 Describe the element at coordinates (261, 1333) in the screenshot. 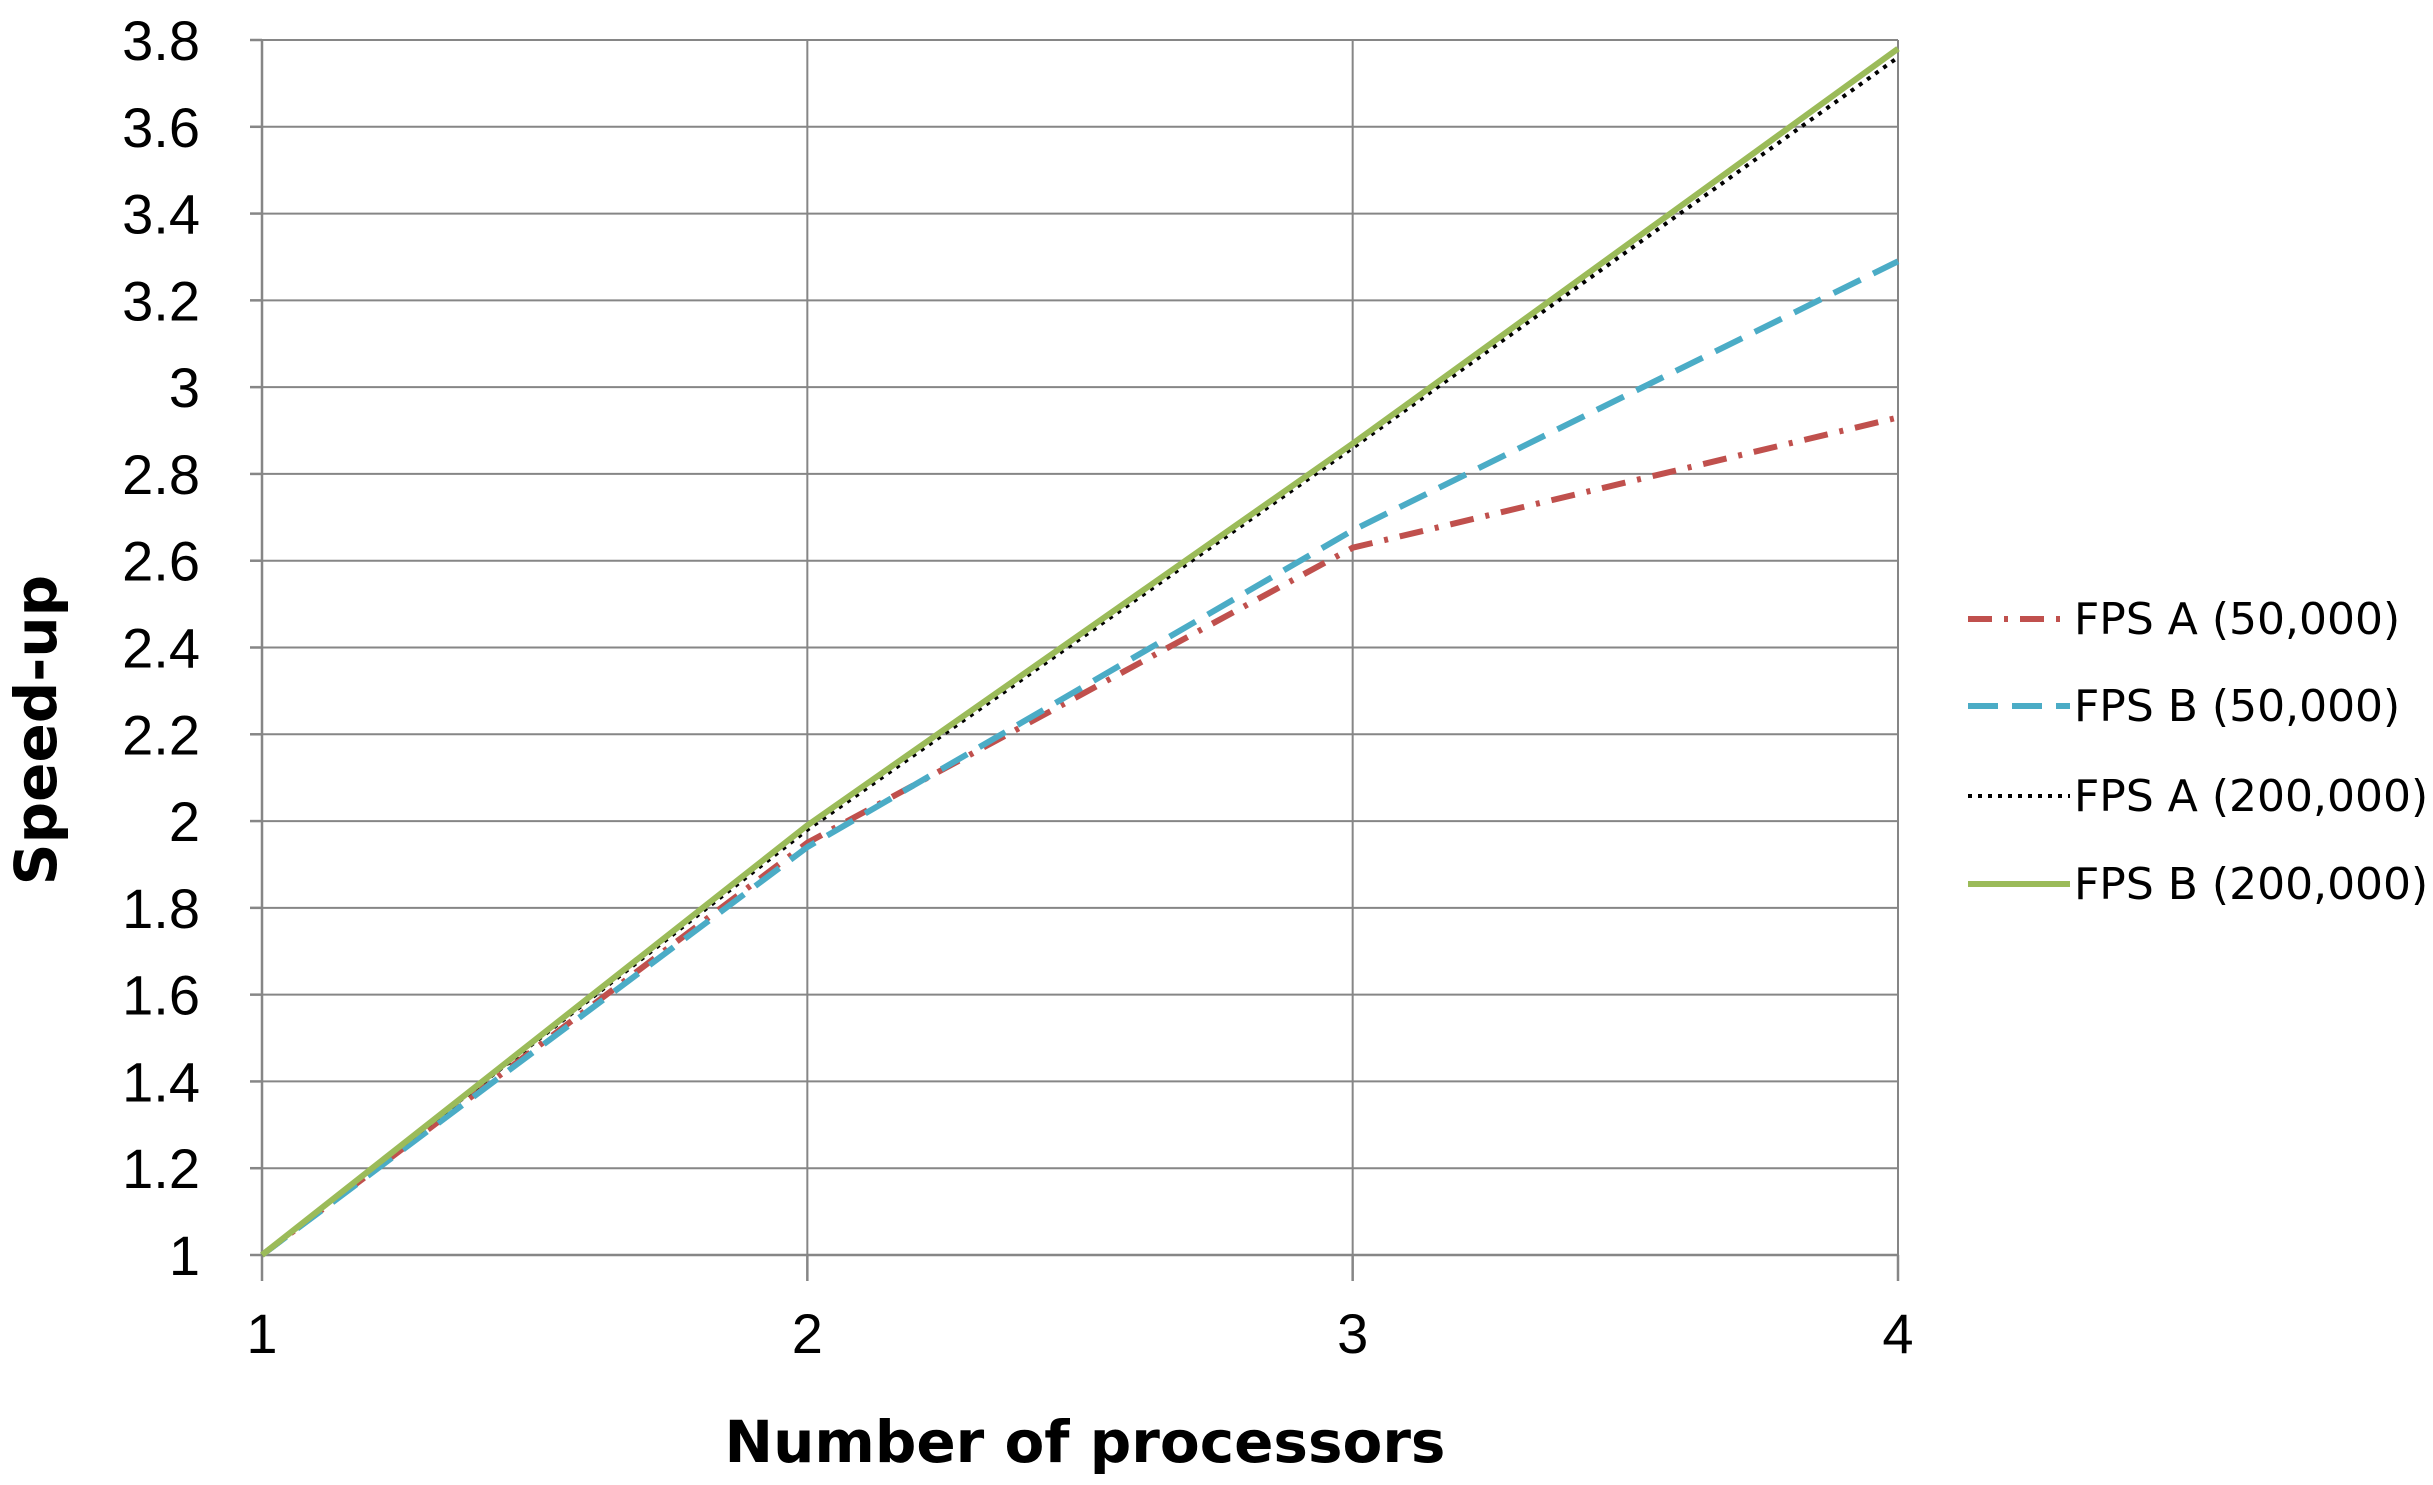

I see `x-tick-label: 1` at that location.